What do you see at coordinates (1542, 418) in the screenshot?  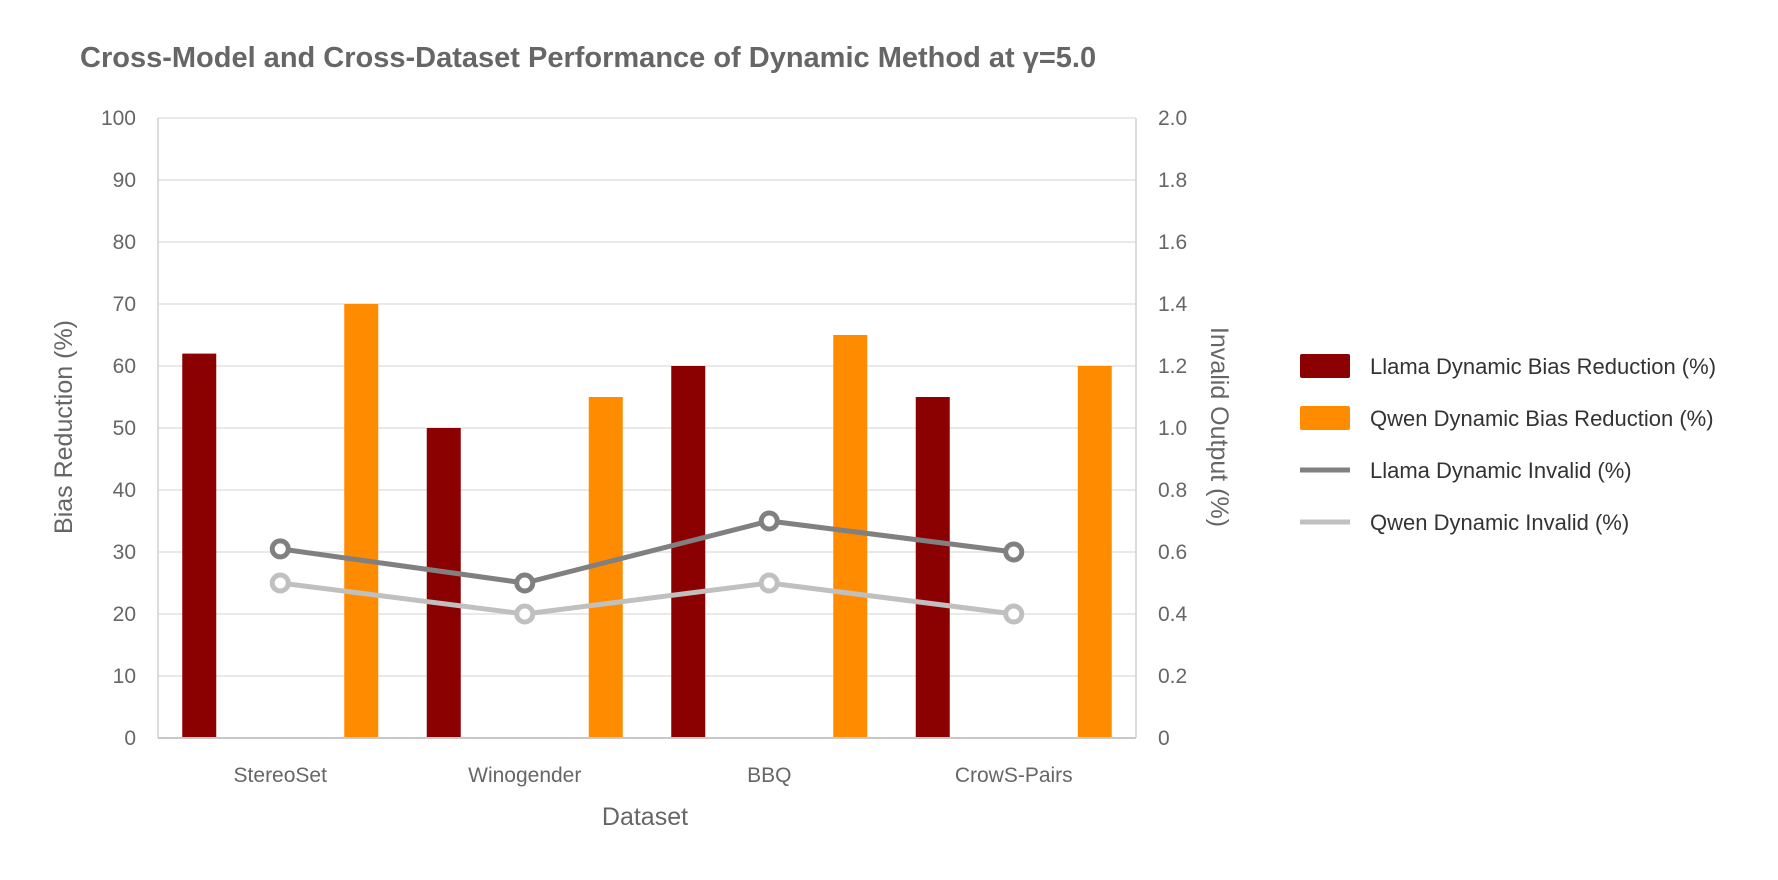 I see `legend-label: Qwen Dynamic Bias Reduction (%)` at bounding box center [1542, 418].